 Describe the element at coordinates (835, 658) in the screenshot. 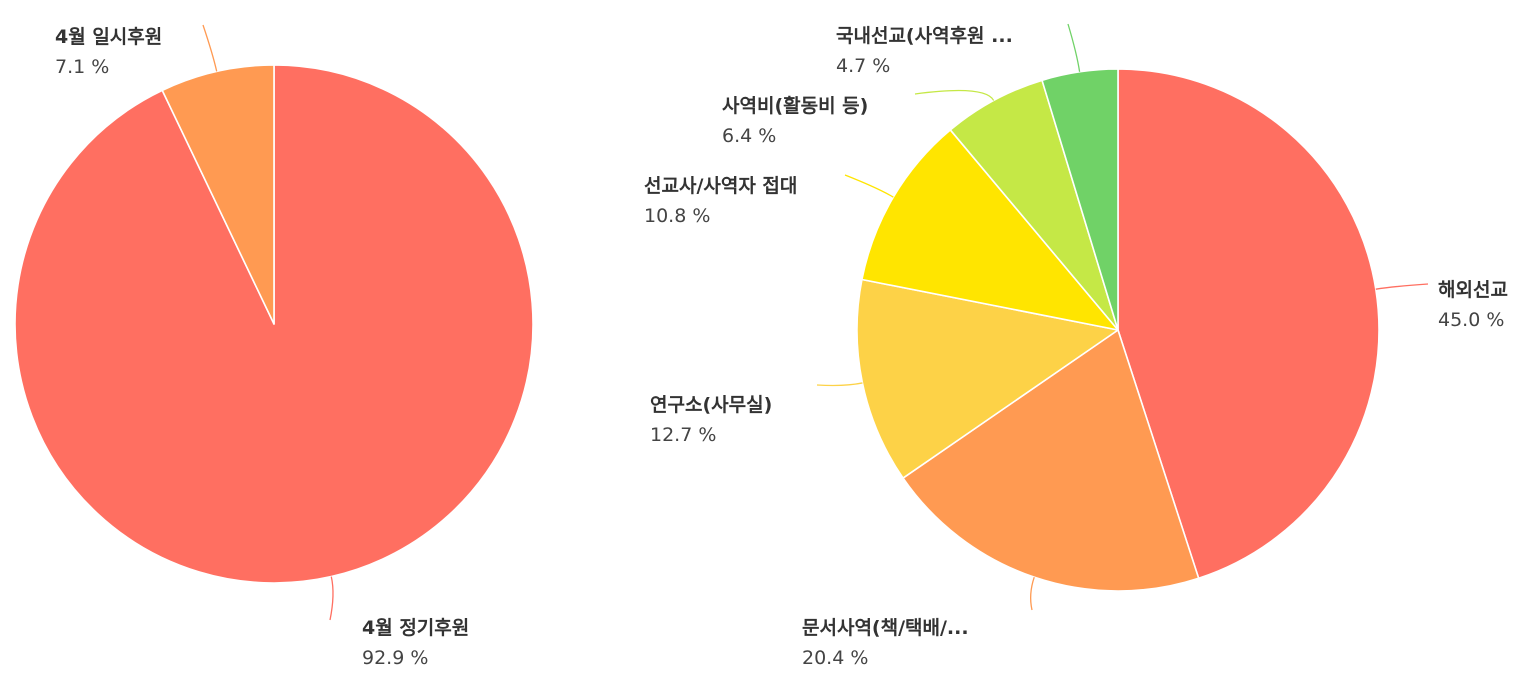

I see `slice-percent-label: 20.4 %` at that location.